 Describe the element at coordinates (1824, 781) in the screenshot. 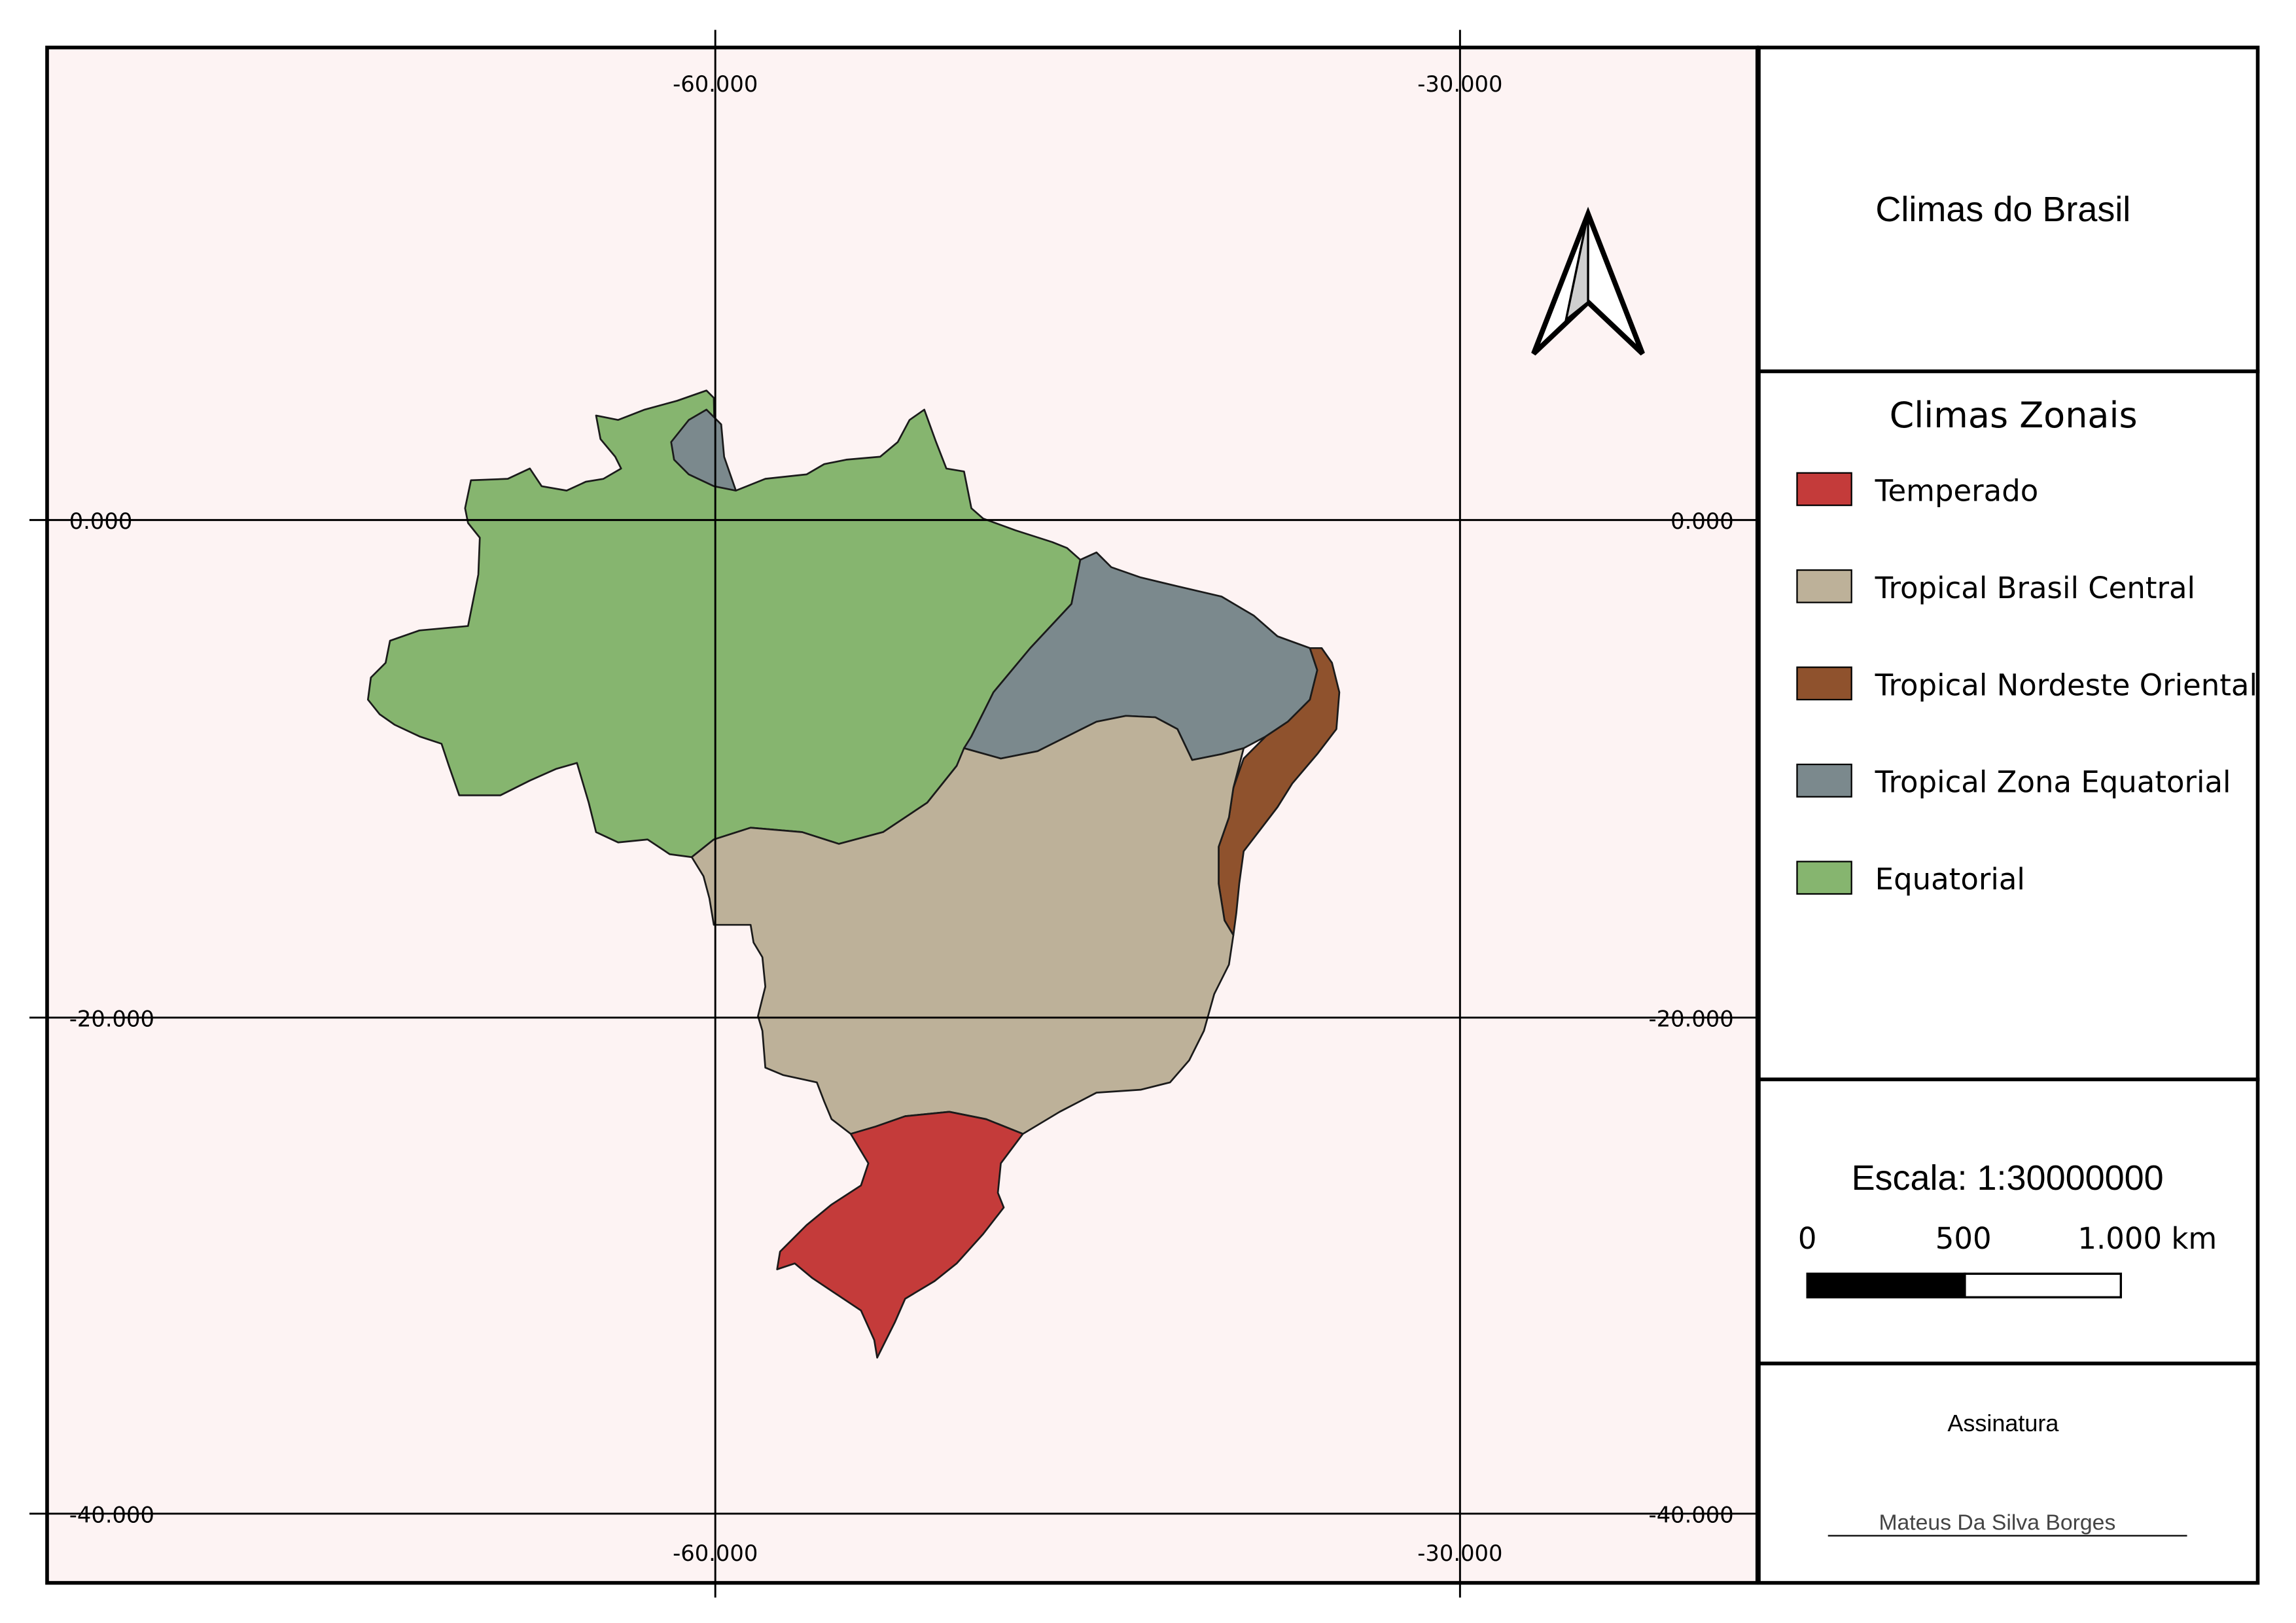

I see `legend-swatch-tropical-zona-equatorial` at that location.